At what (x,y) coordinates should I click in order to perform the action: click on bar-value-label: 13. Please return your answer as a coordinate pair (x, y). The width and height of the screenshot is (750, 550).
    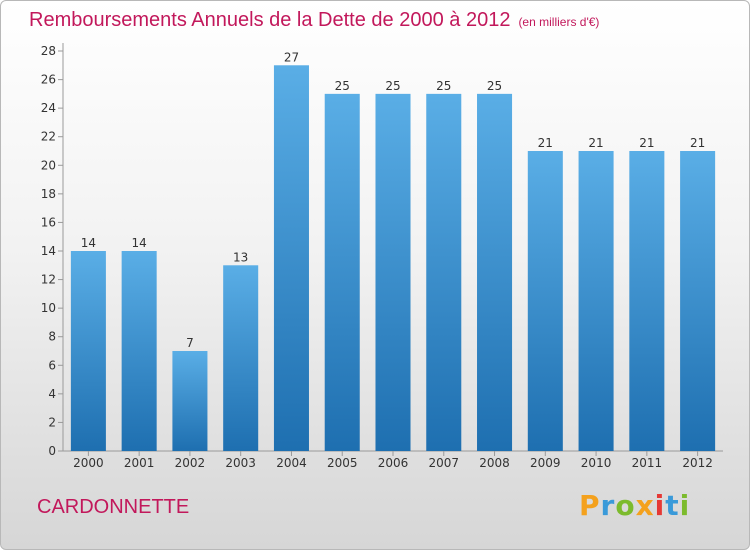
    Looking at the image, I should click on (240, 257).